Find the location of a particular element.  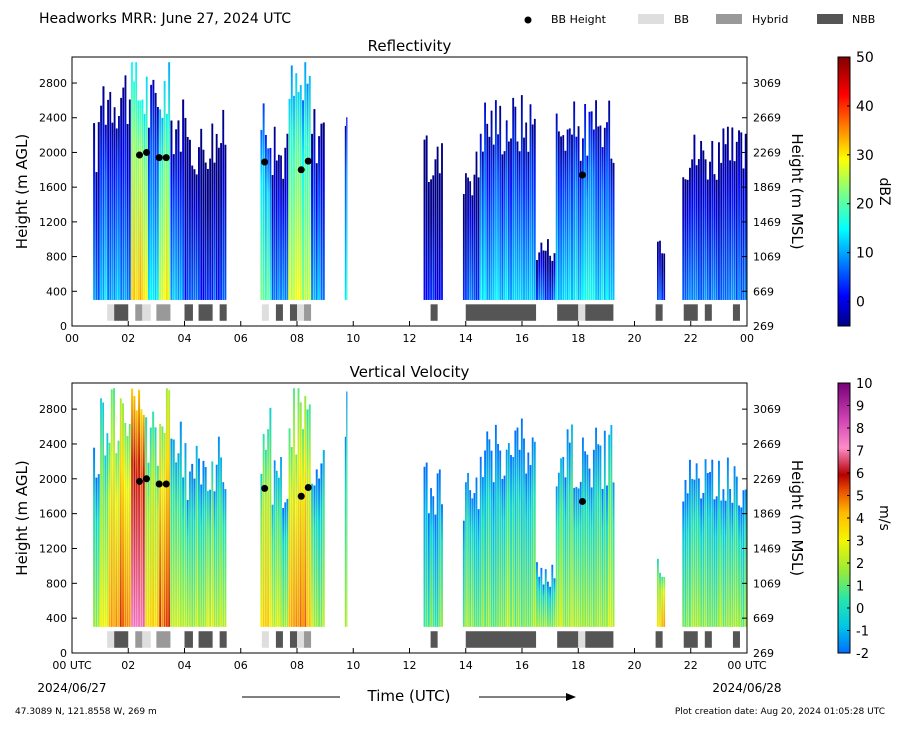

y-right-tick-label: 1469 is located at coordinates (767, 222).